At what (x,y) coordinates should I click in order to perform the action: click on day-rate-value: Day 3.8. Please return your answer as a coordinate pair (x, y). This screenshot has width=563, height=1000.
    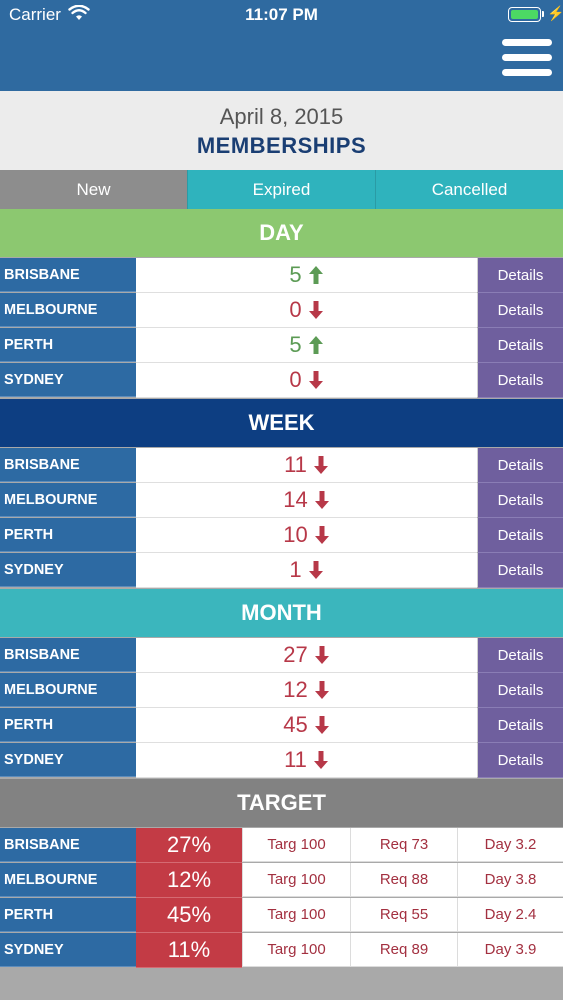
    Looking at the image, I should click on (510, 880).